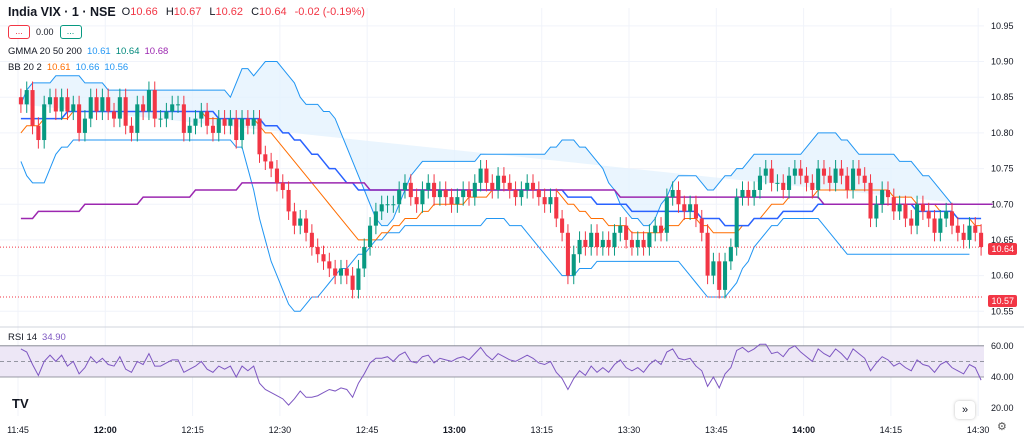 The image size is (1024, 441). Describe the element at coordinates (70, 67) in the screenshot. I see `bb-legend: BB 20 2 10.61 10.66 10.56` at that location.